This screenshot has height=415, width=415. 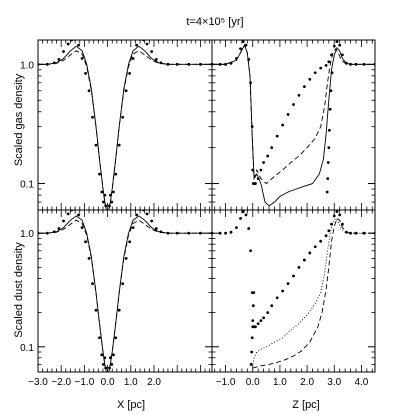 What do you see at coordinates (38, 382) in the screenshot?
I see `x-tick-label: −3.0` at bounding box center [38, 382].